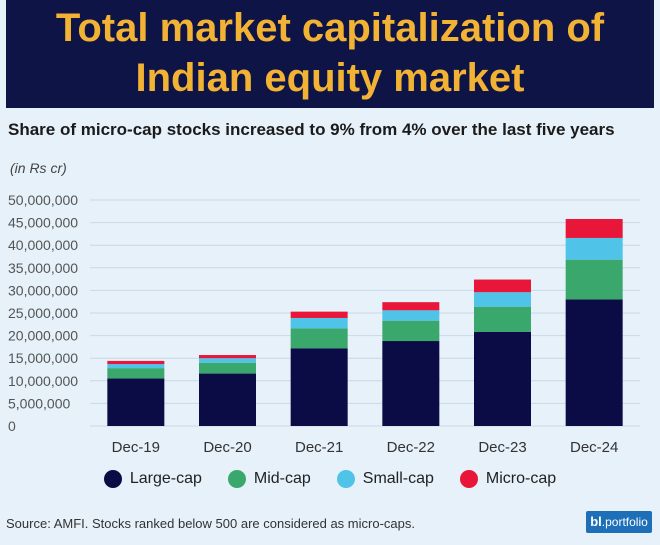 This screenshot has width=660, height=545. Describe the element at coordinates (43, 200) in the screenshot. I see `y-tick-label: 50,000,000` at that location.